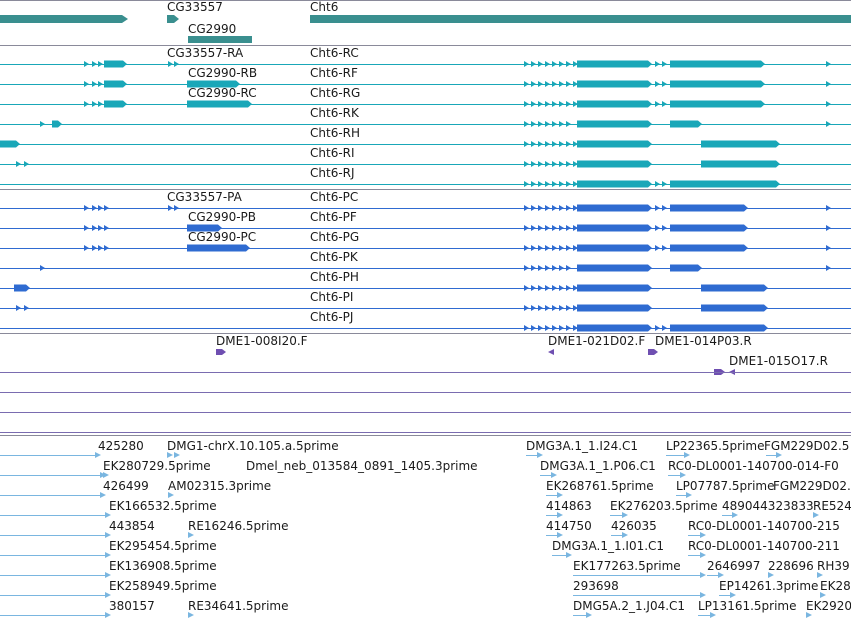 The width and height of the screenshot is (851, 621). What do you see at coordinates (64, 19) in the screenshot?
I see `gene-feature-left` at bounding box center [64, 19].